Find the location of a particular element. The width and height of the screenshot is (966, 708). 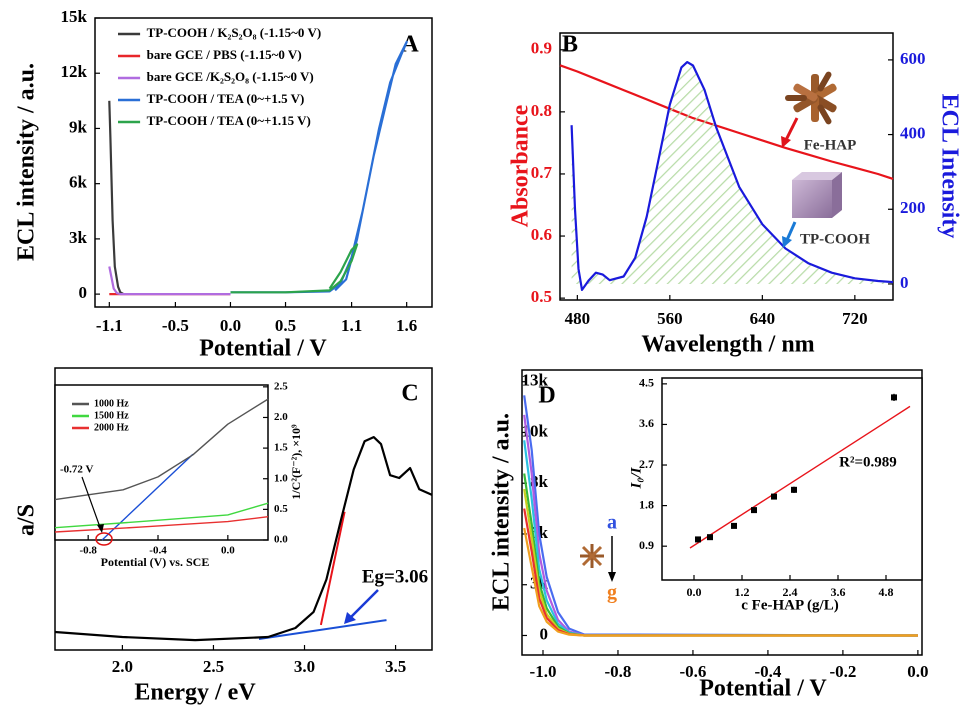

panel-label: B is located at coordinates (570, 45).